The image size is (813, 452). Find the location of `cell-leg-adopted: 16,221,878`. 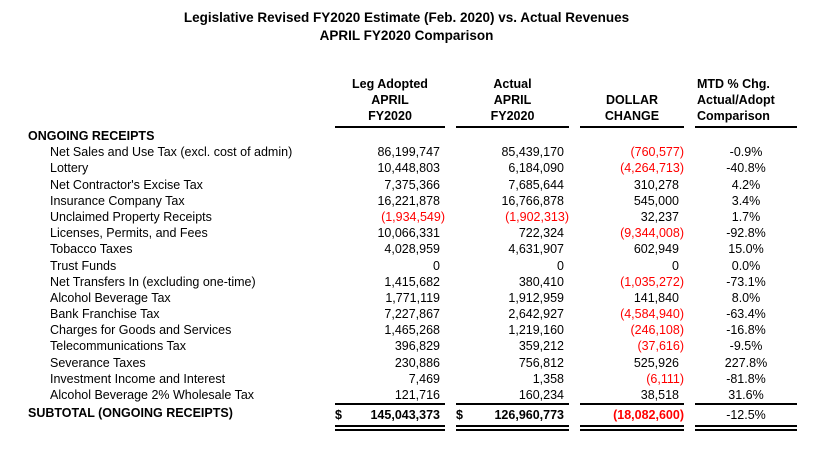

cell-leg-adopted: 16,221,878 is located at coordinates (408, 200).